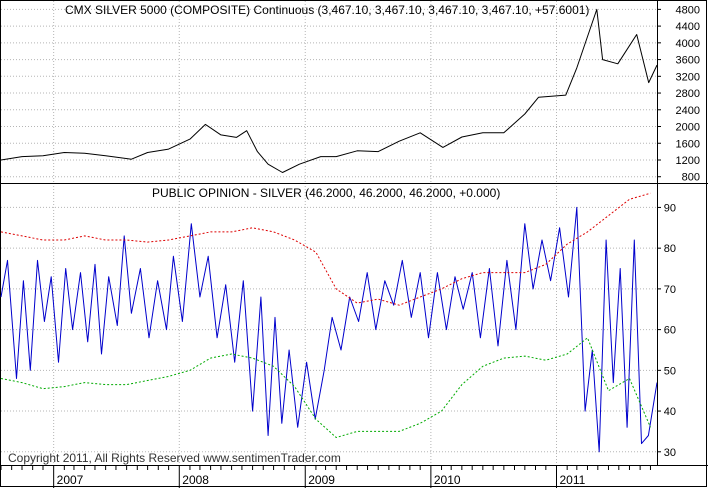  Describe the element at coordinates (670, 290) in the screenshot. I see `y-tick-label: 70` at that location.